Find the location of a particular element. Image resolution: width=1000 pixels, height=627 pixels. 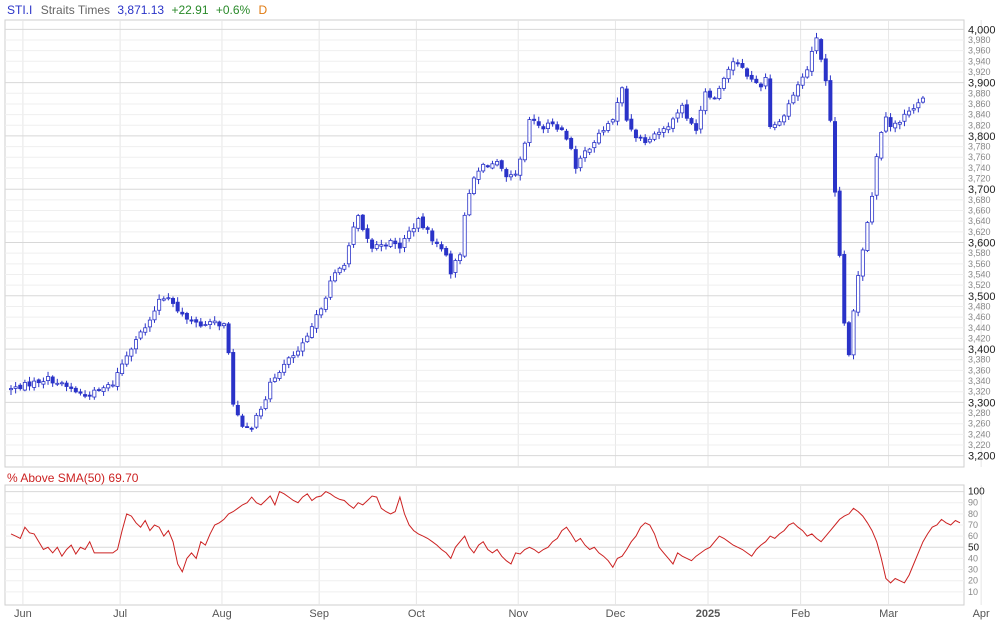

price-tick-label: 3,780 is located at coordinates (979, 147).